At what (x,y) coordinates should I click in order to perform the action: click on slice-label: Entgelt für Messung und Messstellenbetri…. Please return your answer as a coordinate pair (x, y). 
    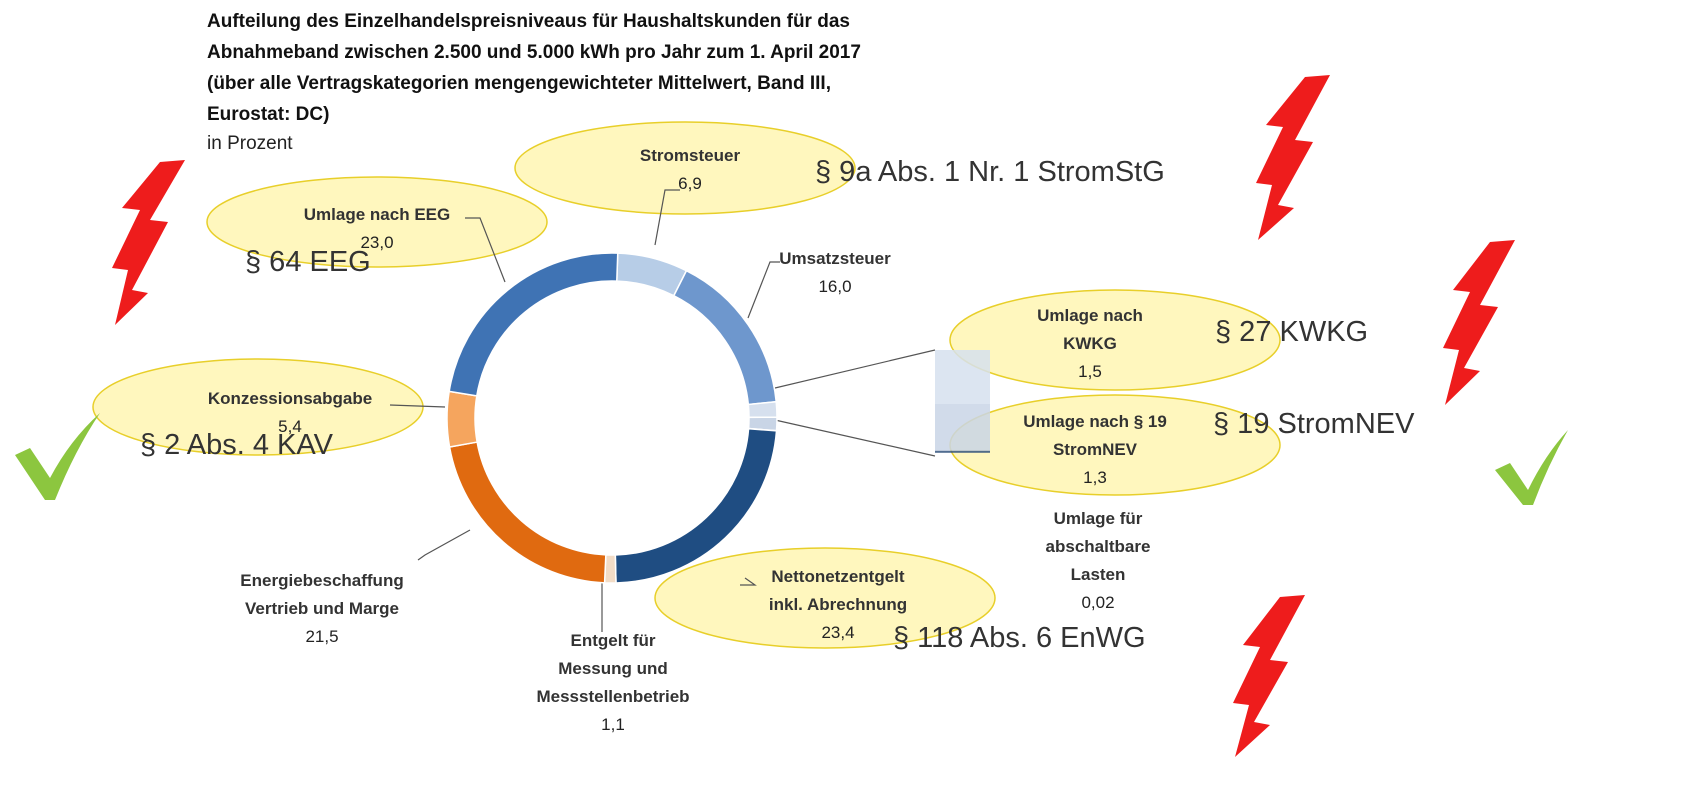
    Looking at the image, I should click on (612, 683).